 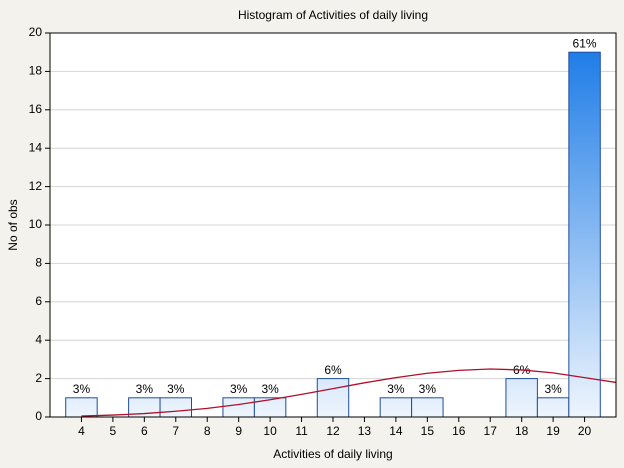 What do you see at coordinates (38, 301) in the screenshot?
I see `y-tick-label: 6` at bounding box center [38, 301].